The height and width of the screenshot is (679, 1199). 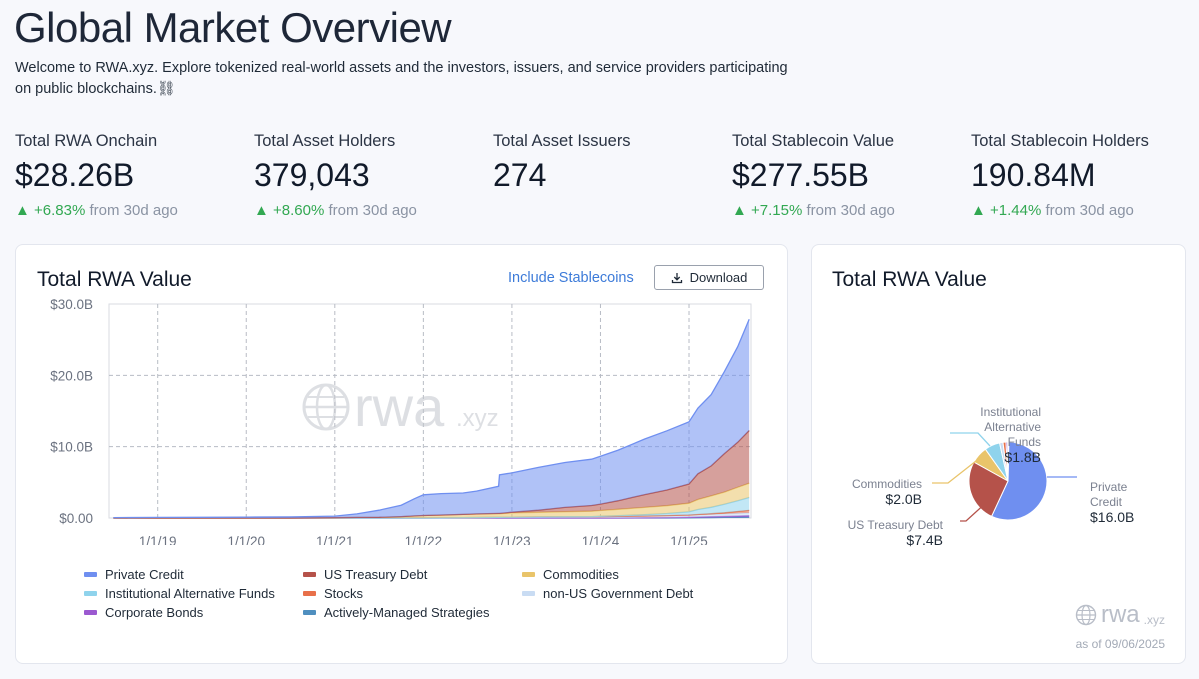 I want to click on stat-label: Total Asset Holders, so click(x=325, y=141).